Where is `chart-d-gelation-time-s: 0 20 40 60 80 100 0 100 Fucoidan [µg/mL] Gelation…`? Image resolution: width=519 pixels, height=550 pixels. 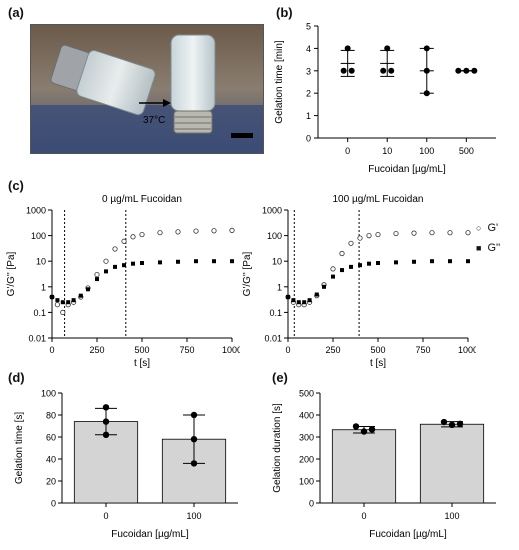
chart-d-gelation-time-s: 0 20 40 60 80 100 0 100 Fucoidan [µg/mL] Gelation… is located at coordinates (126, 464).